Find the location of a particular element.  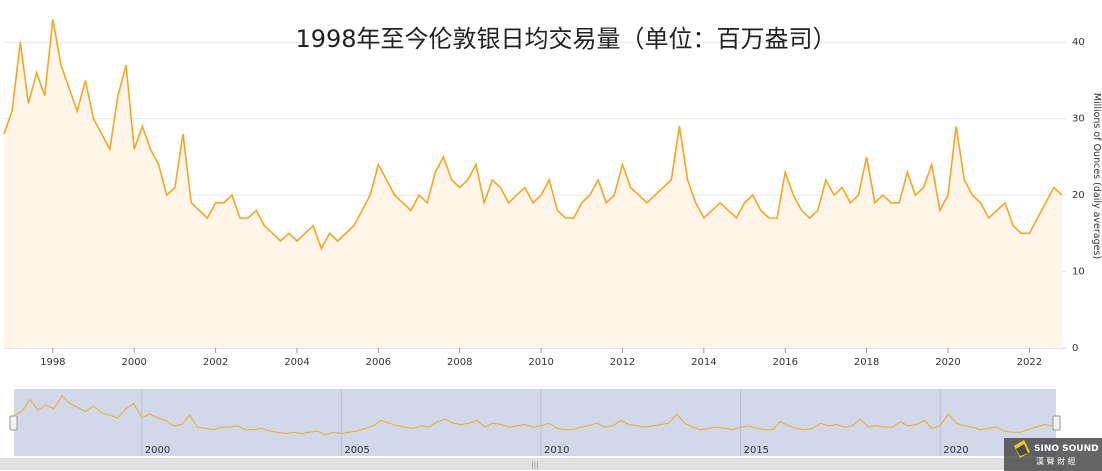

navigator-x-axis: 2000 2005 2010 2015 2020 is located at coordinates (555, 422).